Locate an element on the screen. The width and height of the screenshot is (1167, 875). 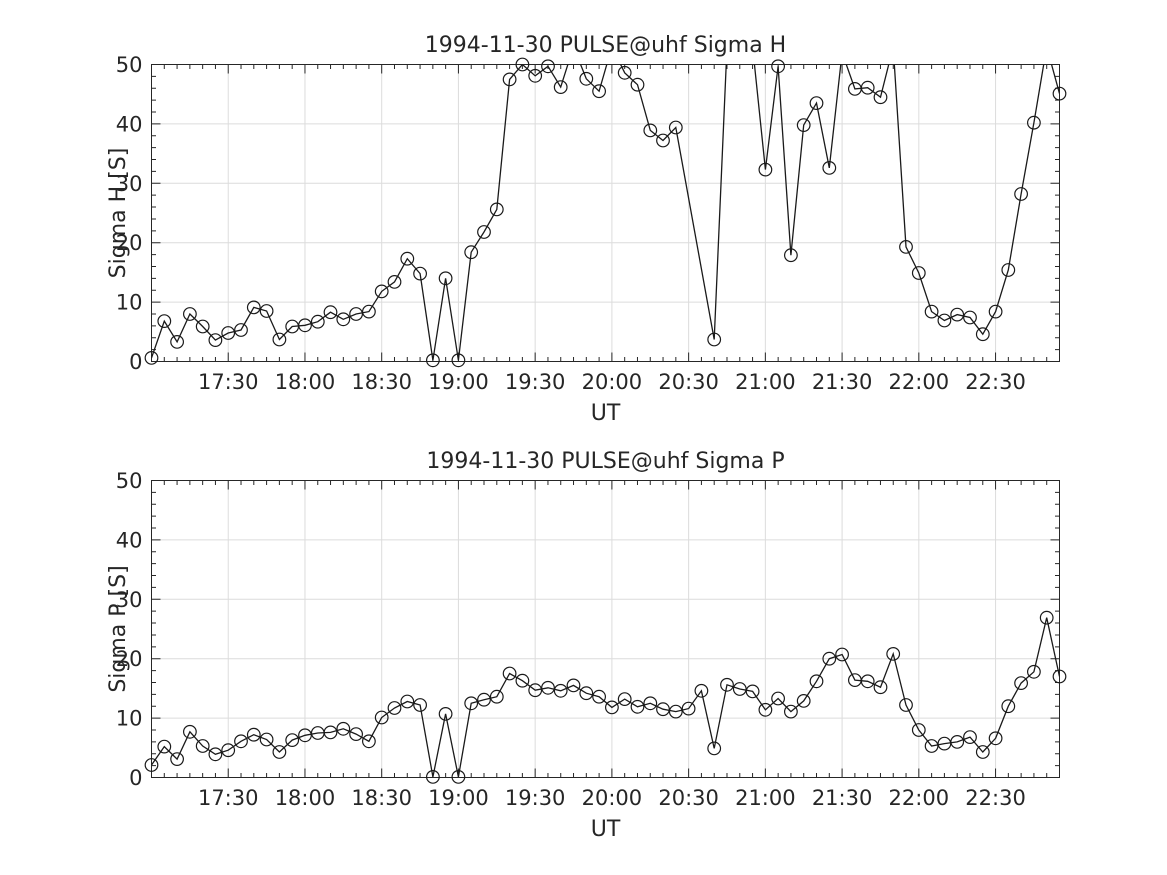
x-tick-label: 20:30 is located at coordinates (688, 382).